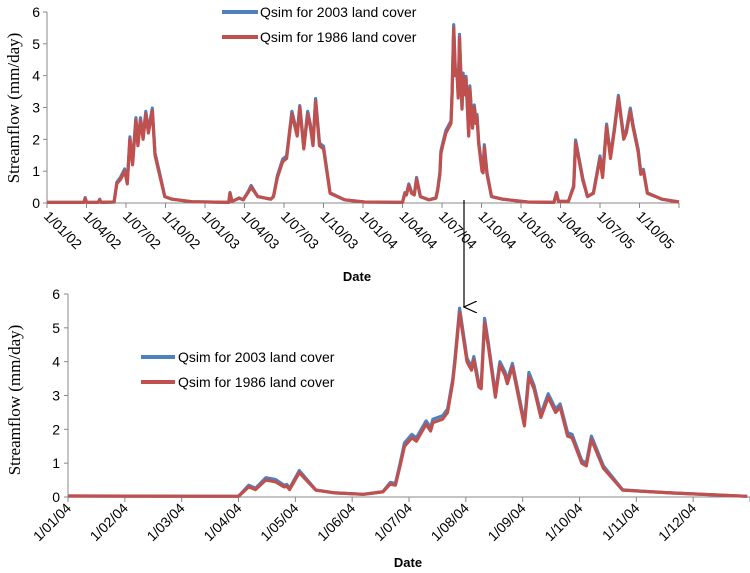  Describe the element at coordinates (109, 522) in the screenshot. I see `x-tick-label: 1/02/04` at that location.